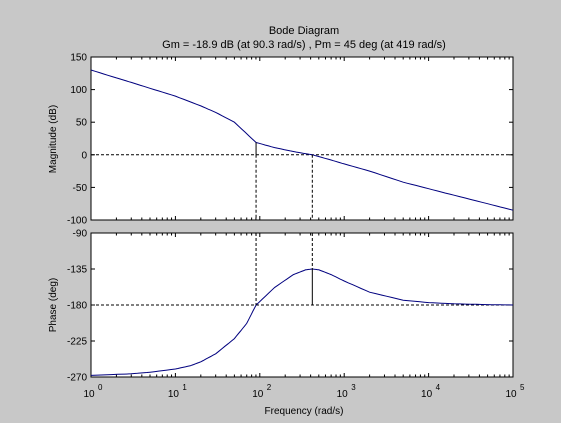 The height and width of the screenshot is (423, 561). Describe the element at coordinates (84, 155) in the screenshot. I see `y-tick-label: 0` at that location.